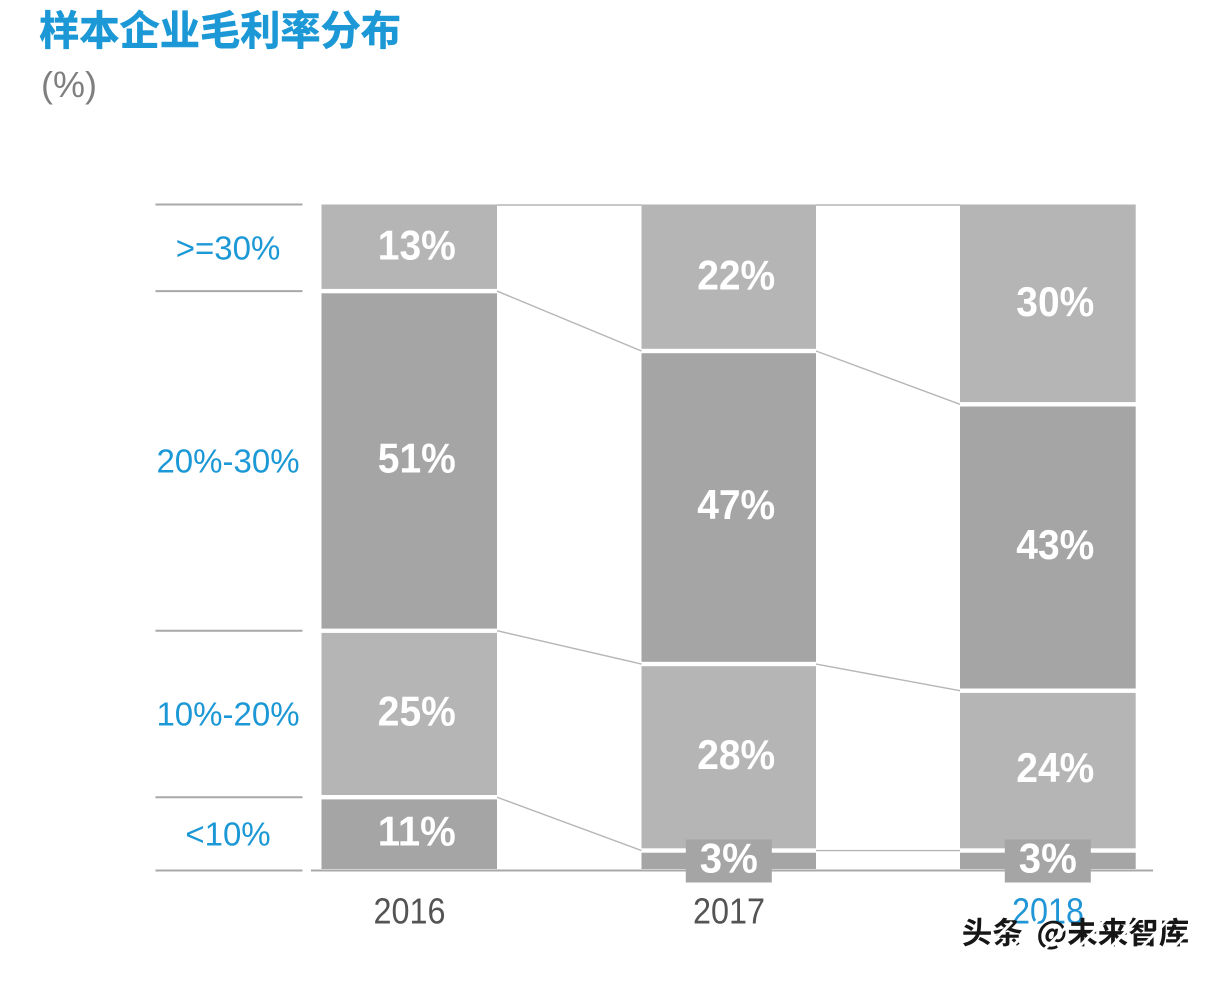  What do you see at coordinates (736, 274) in the screenshot?
I see `svg-text: 22%` at bounding box center [736, 274].